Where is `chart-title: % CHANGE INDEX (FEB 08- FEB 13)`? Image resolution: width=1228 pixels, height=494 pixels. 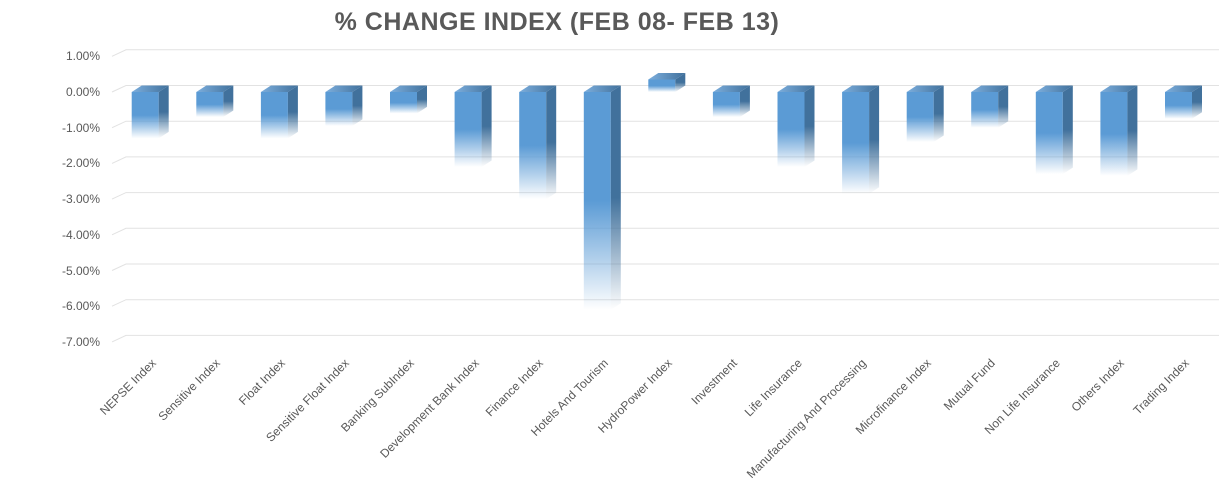
chart-title: % CHANGE INDEX (FEB 08- FEB 13) is located at coordinates (557, 22).